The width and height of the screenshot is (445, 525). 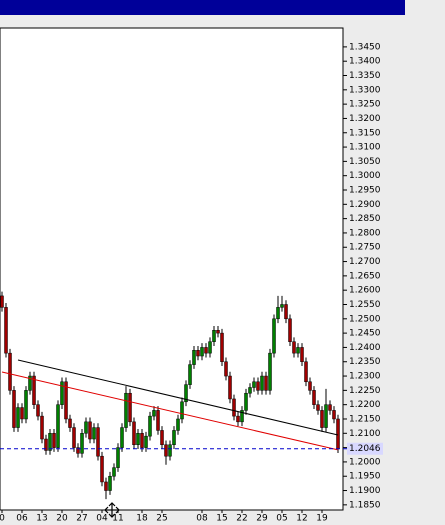 What do you see at coordinates (365, 491) in the screenshot?
I see `y-tick-label: 1.1900` at bounding box center [365, 491].